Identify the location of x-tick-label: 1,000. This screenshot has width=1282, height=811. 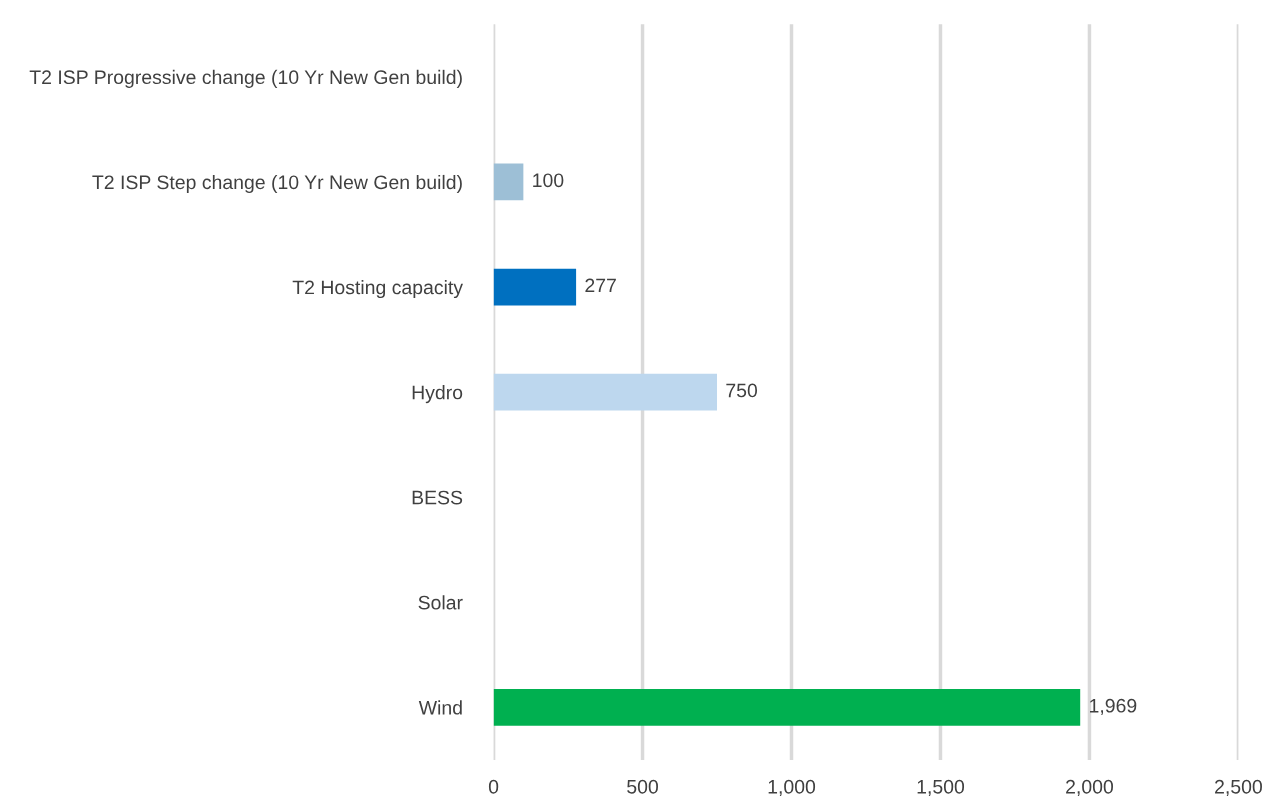
(792, 787).